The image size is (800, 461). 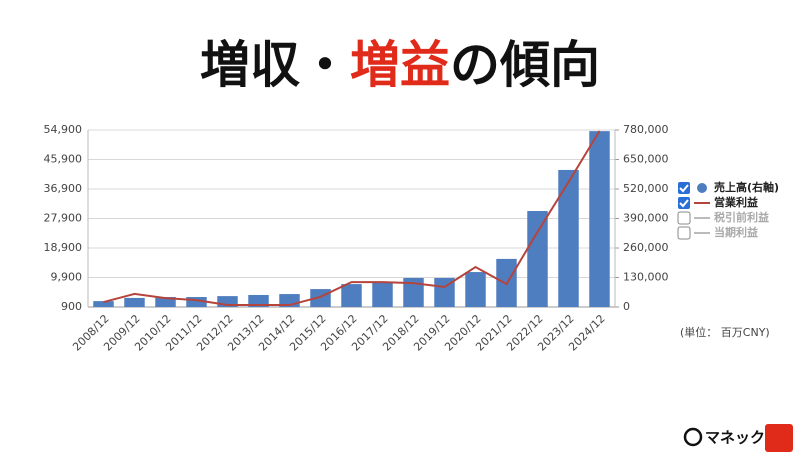 I want to click on title-part: 増益, so click(x=400, y=65).